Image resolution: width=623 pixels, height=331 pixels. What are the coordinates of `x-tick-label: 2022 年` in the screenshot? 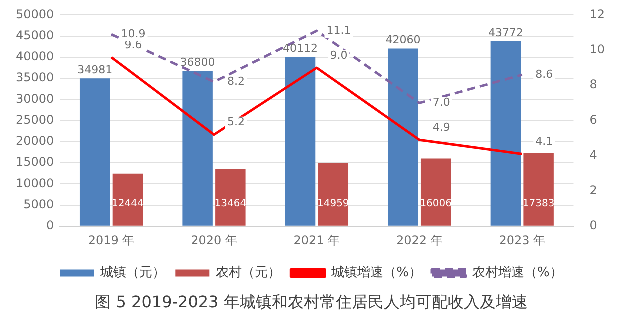 It's located at (419, 241).